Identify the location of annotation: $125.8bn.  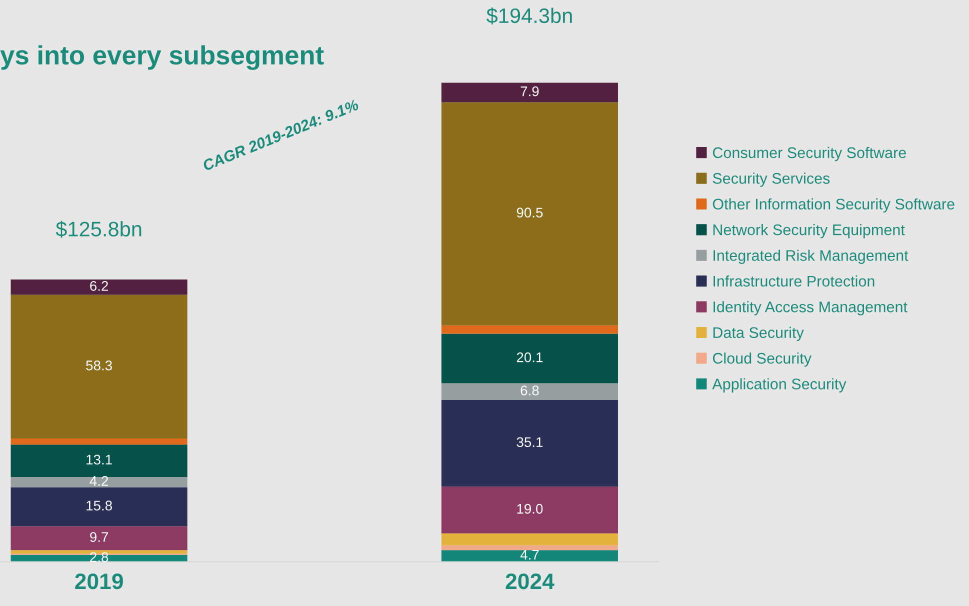
(99, 229).